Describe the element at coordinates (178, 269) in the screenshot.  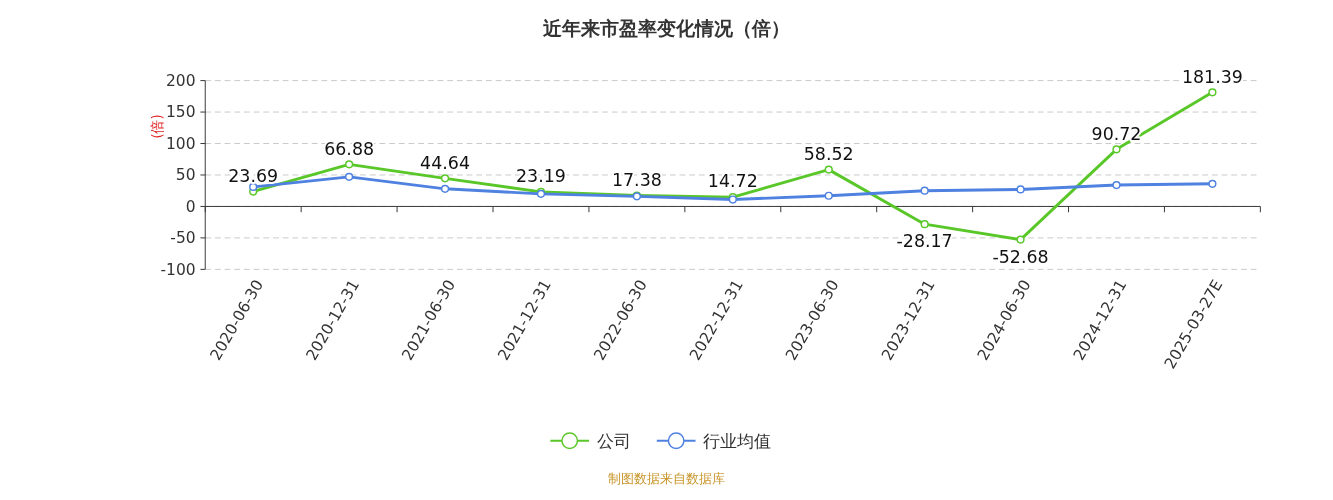
I see `y-tick-label: -100` at that location.